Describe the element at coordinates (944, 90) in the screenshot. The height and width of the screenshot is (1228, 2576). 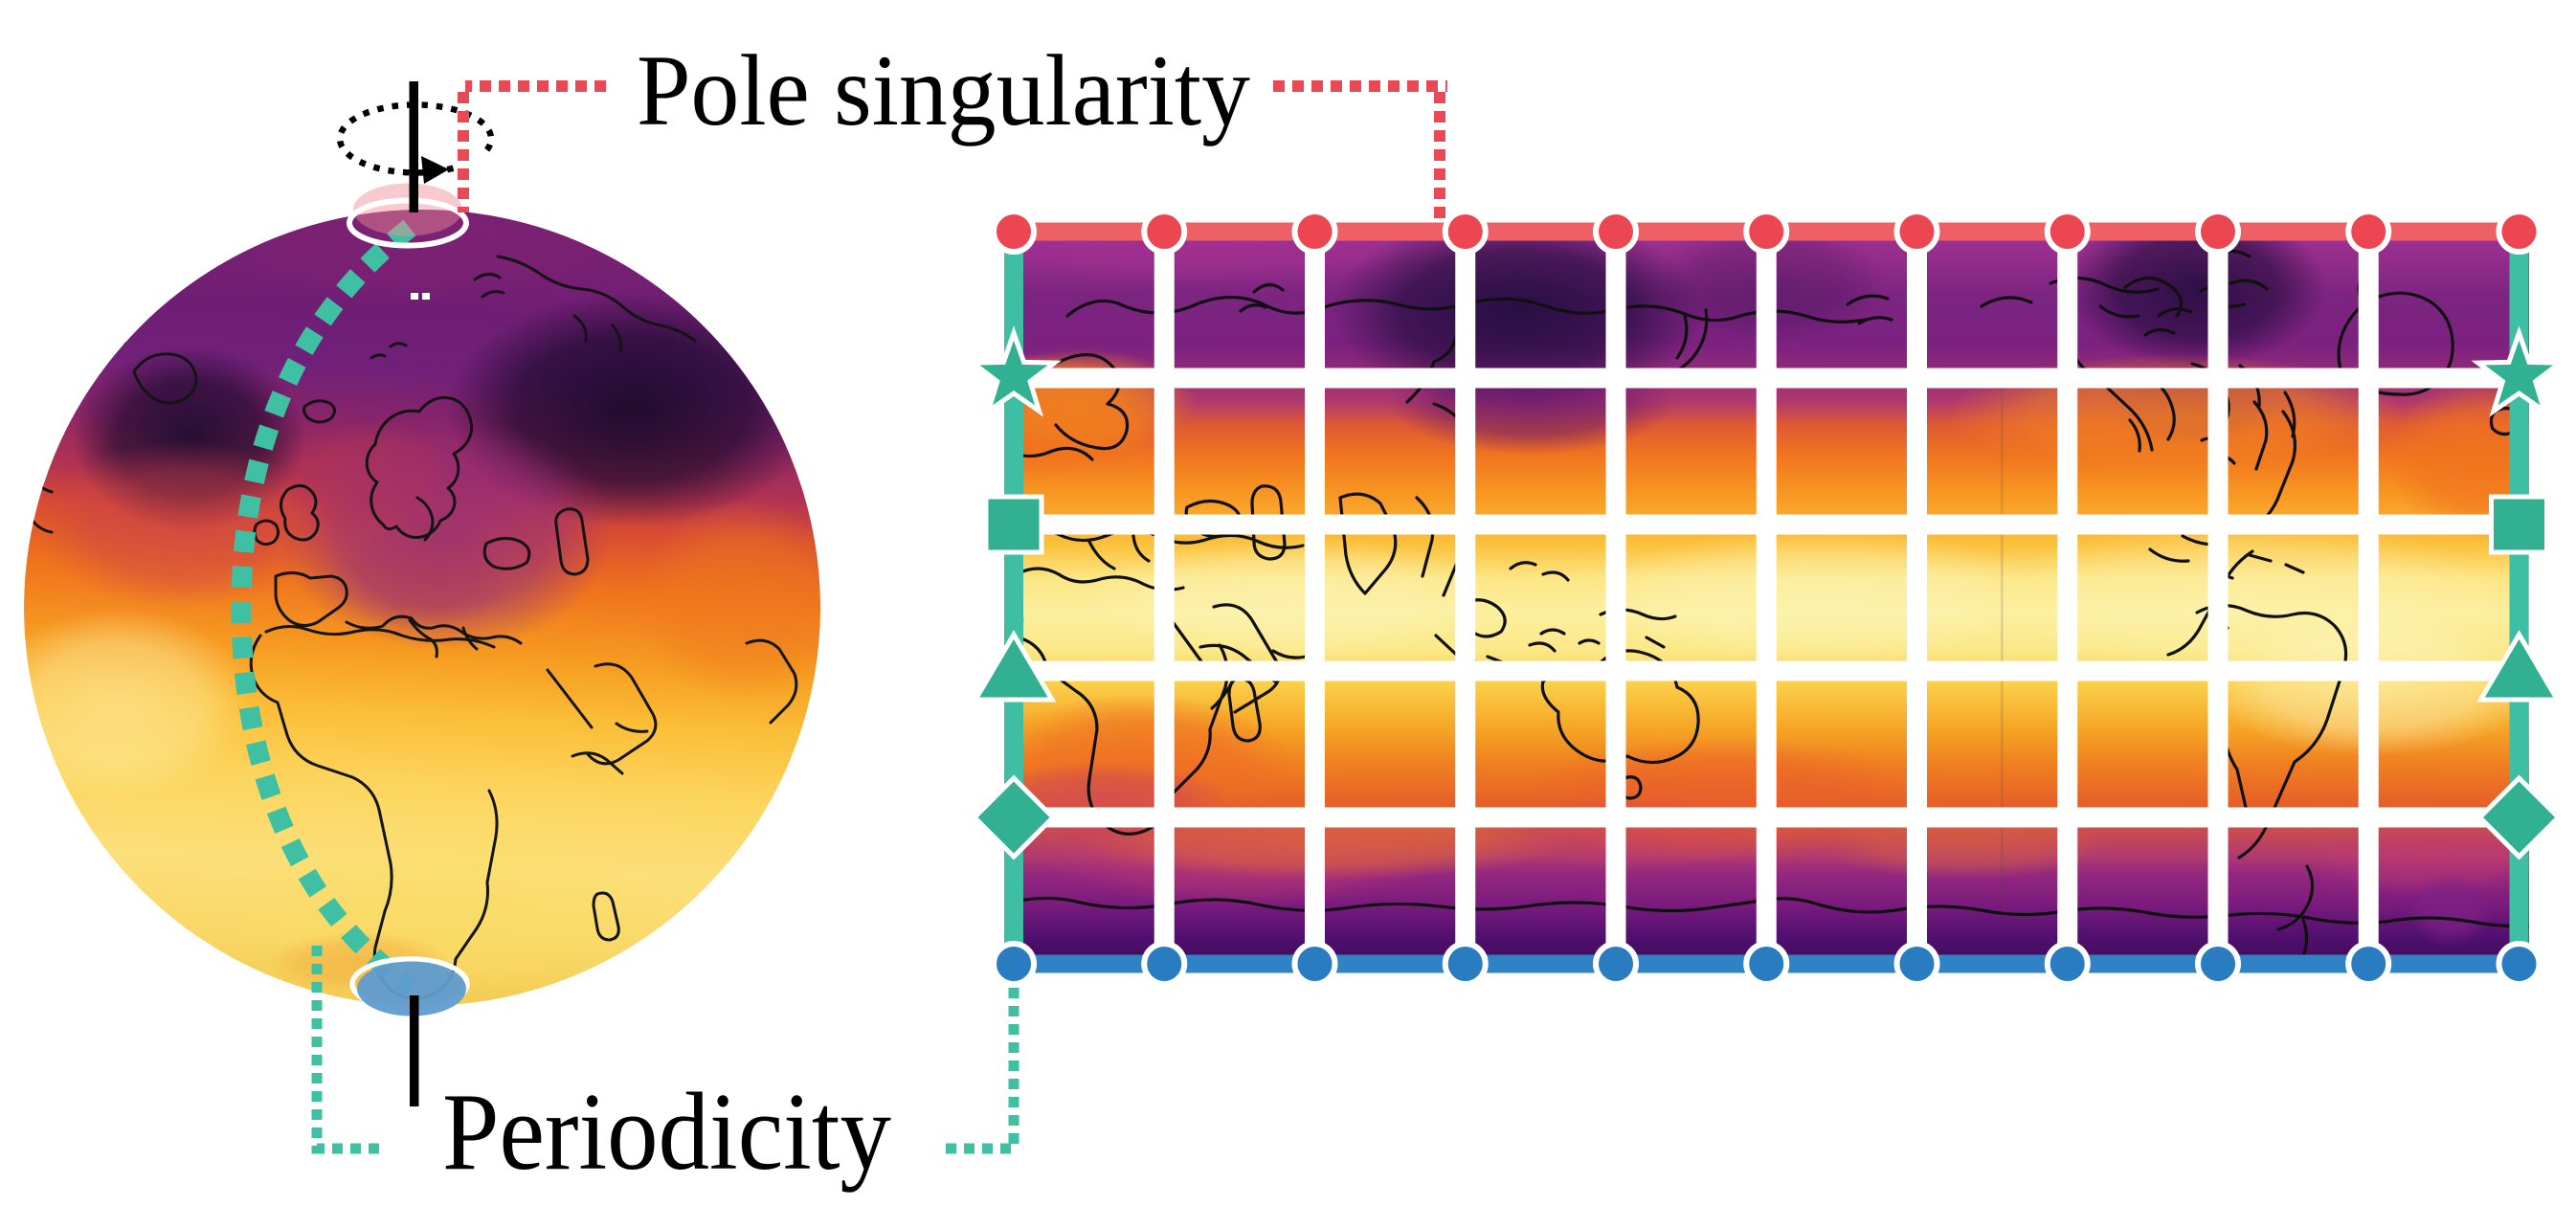
I see `svg-text: Pole singularity` at that location.